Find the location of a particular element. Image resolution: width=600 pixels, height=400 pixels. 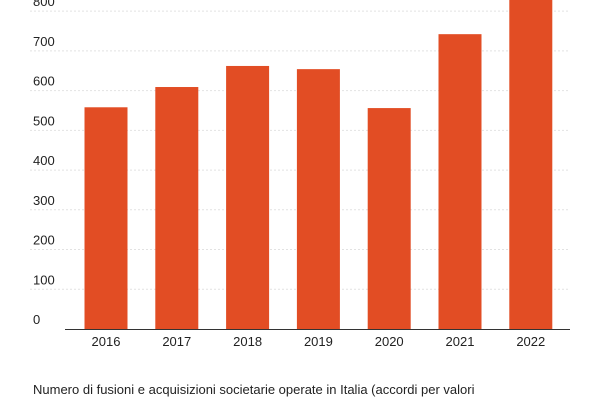

y-tick-label: 300 is located at coordinates (44, 200).